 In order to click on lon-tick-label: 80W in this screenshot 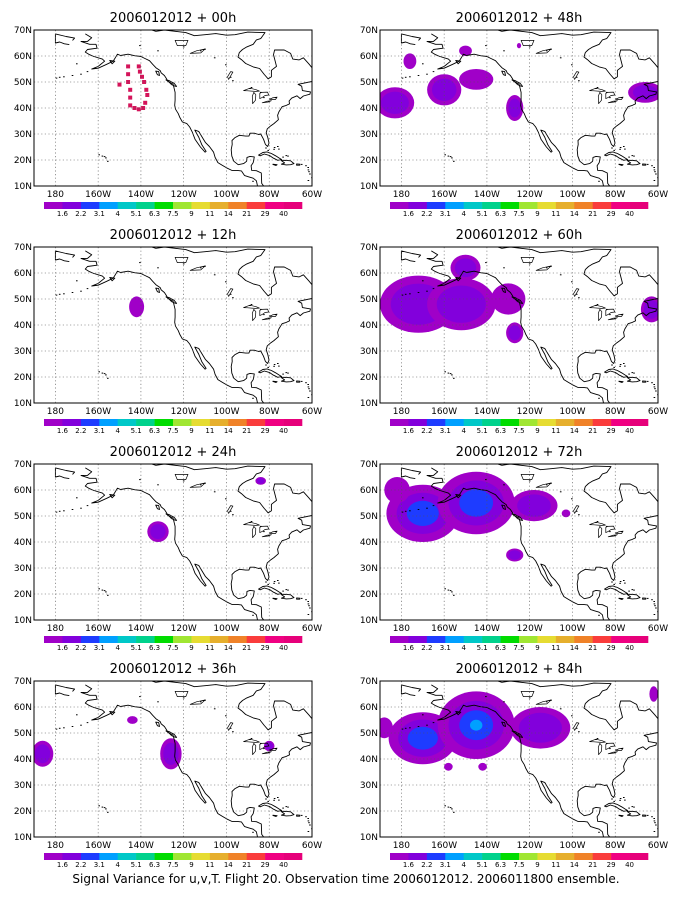, I will do `click(615, 846)`.